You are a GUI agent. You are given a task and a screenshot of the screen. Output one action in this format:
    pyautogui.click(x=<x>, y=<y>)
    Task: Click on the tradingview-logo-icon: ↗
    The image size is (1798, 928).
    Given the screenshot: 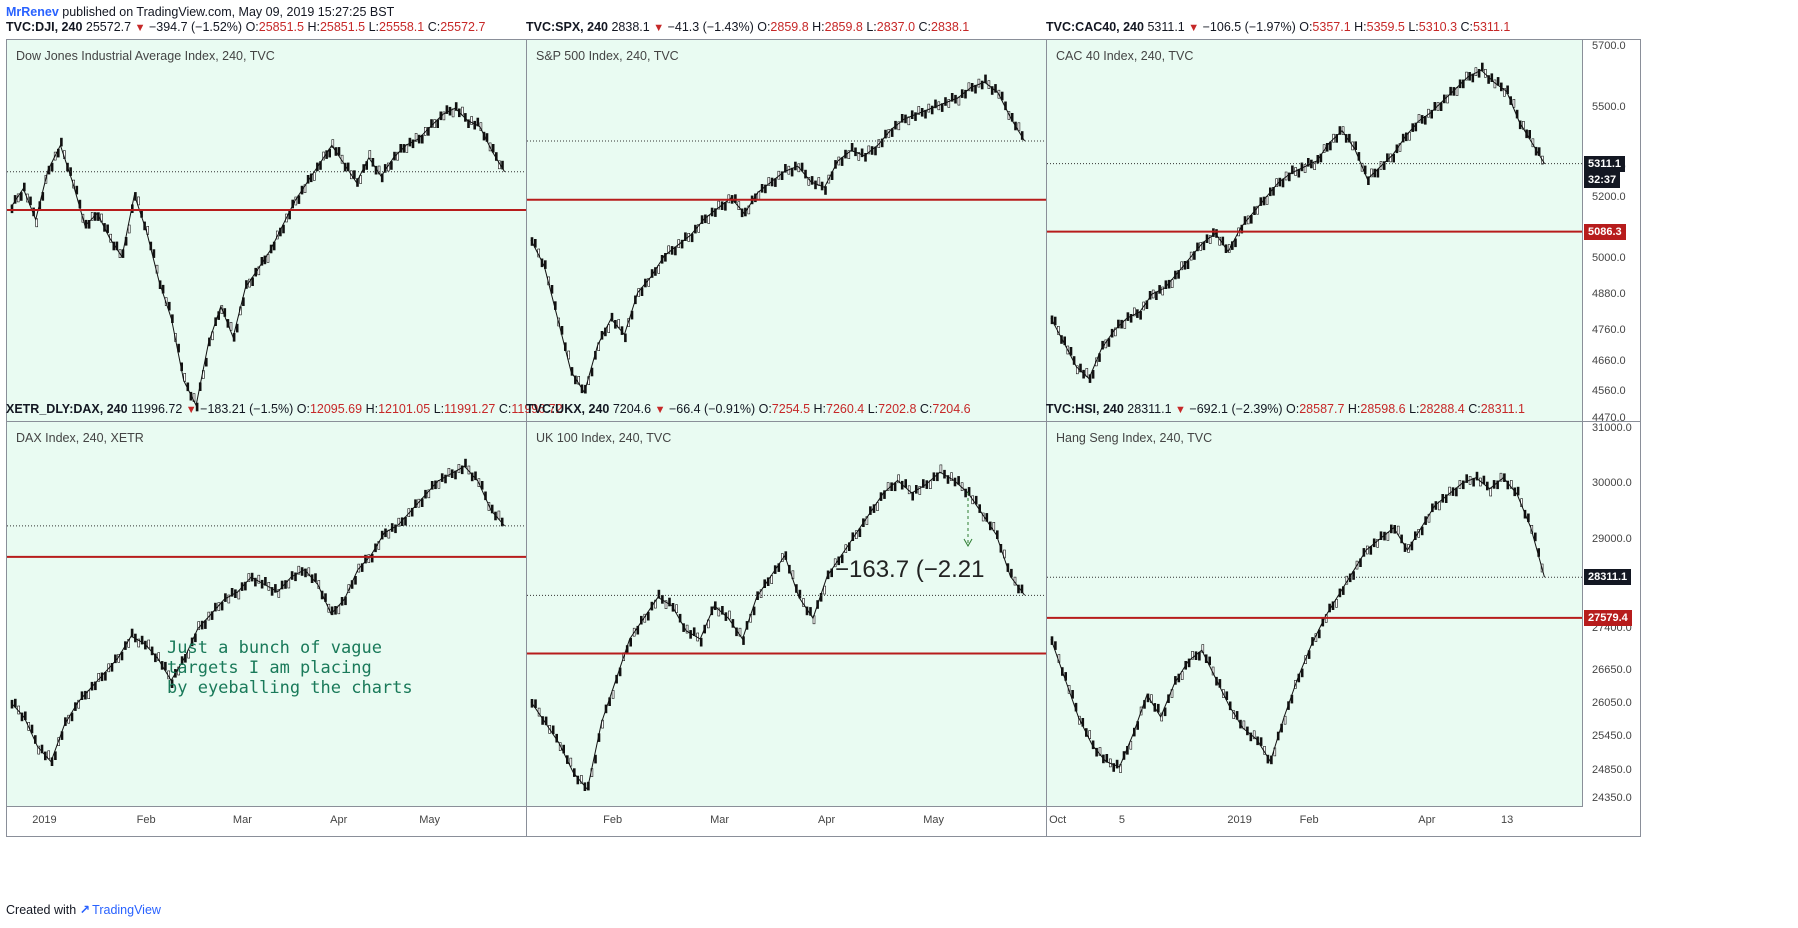 What is the action you would take?
    pyautogui.click(x=85, y=910)
    